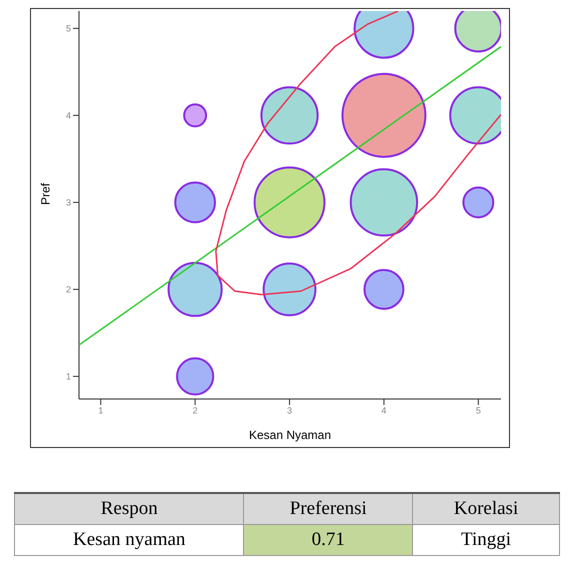 This screenshot has height=581, width=568. I want to click on y-tick-label: 2, so click(68, 289).